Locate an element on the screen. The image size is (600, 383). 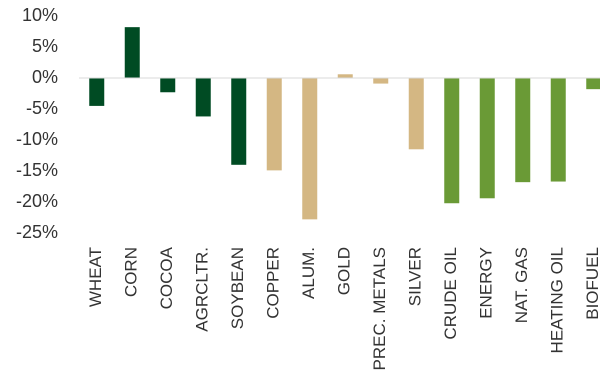
y-tick-label: 5% is located at coordinates (45, 46).